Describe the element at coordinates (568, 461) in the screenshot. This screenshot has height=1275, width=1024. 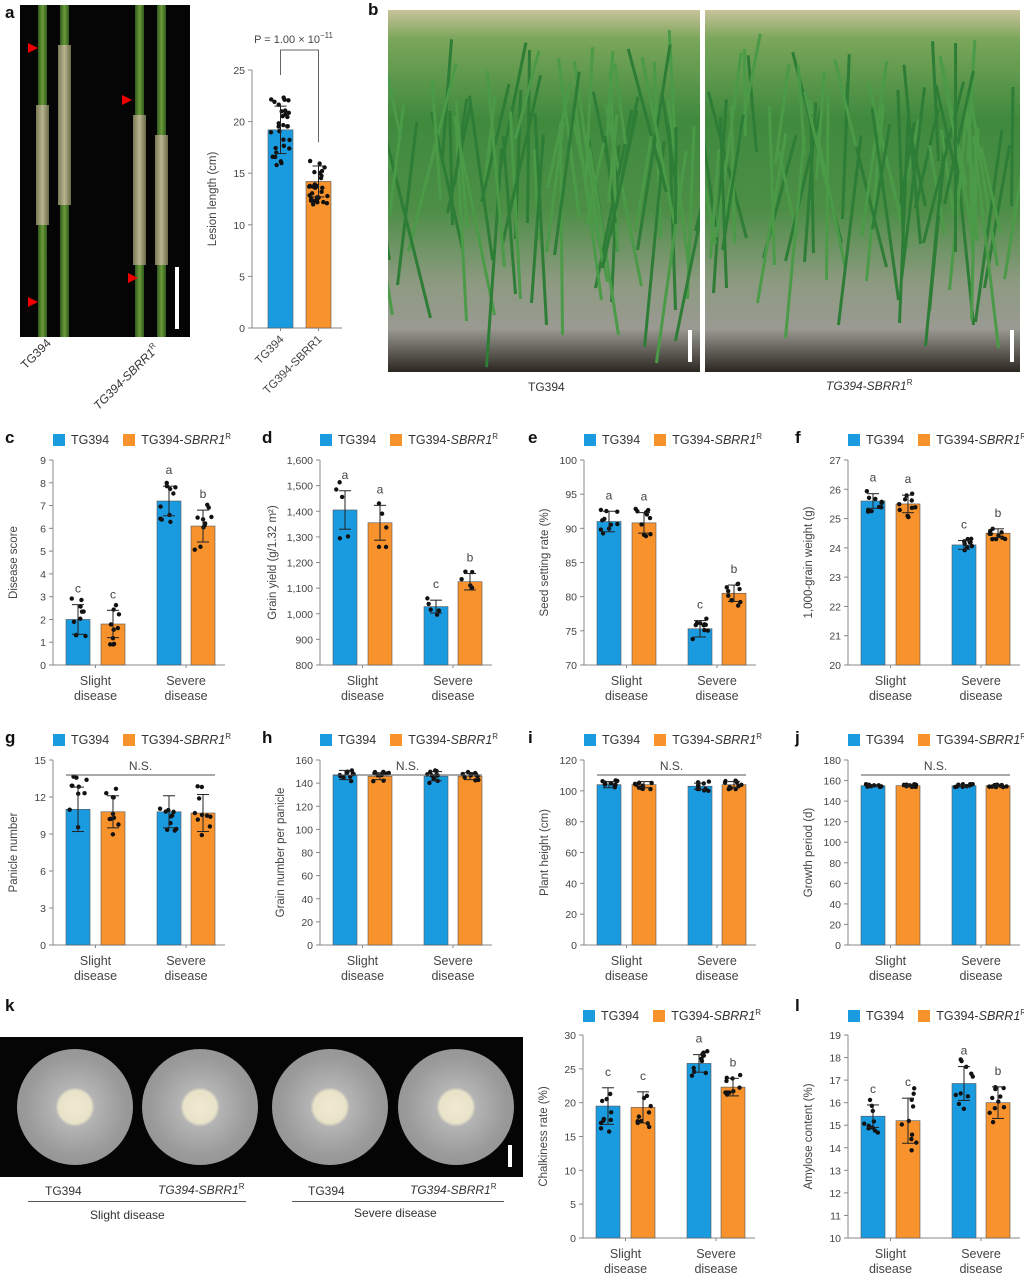
I see `y-tick-label: 100` at that location.